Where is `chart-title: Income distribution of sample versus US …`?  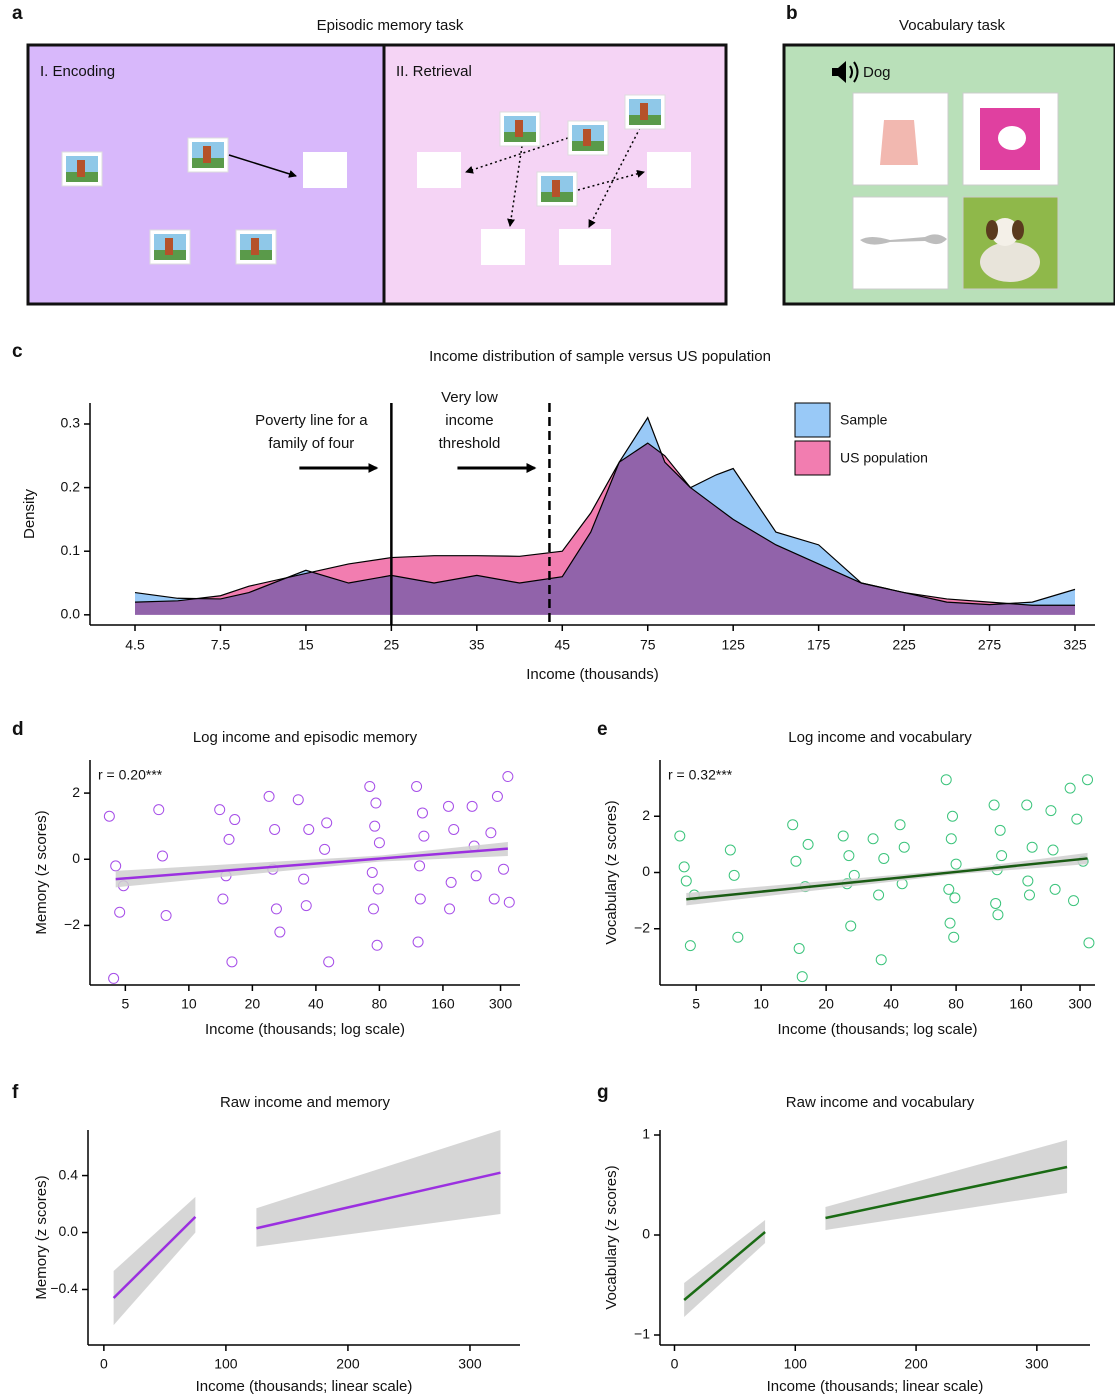
chart-title: Income distribution of sample versus US … is located at coordinates (600, 356).